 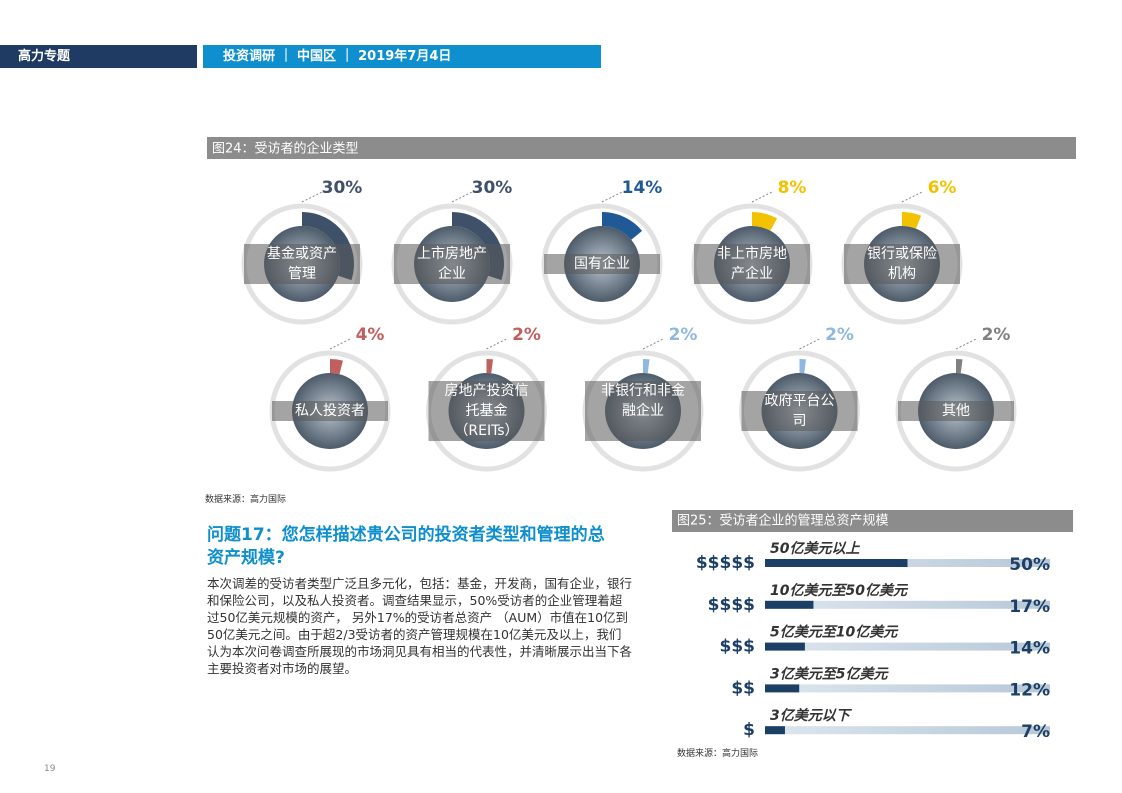 What do you see at coordinates (1029, 690) in the screenshot?
I see `value-label: 12%` at bounding box center [1029, 690].